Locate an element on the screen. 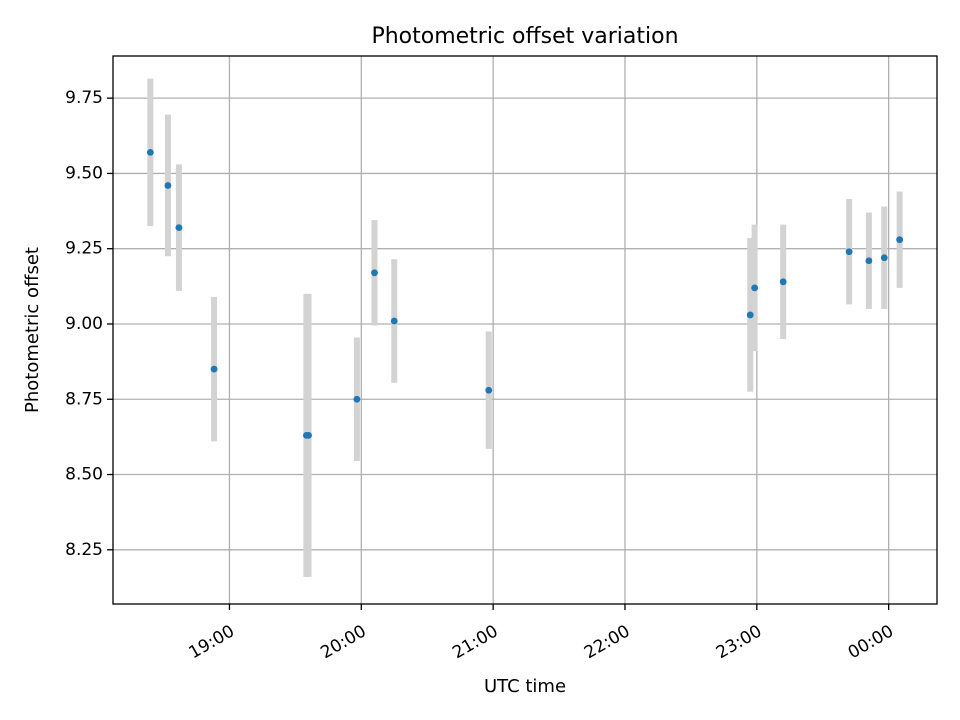  y-tick-label: 9.75 is located at coordinates (84, 98).